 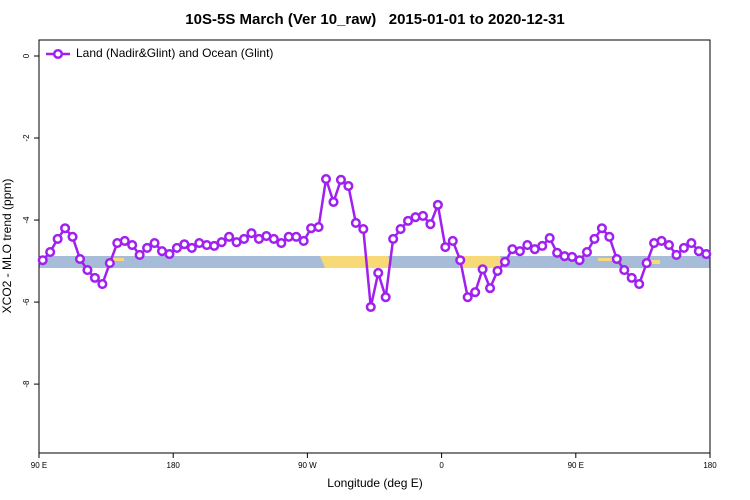 I want to click on legend-label: Land (Nadir&Glint) and Ocean (Glint), so click(x=174, y=53).